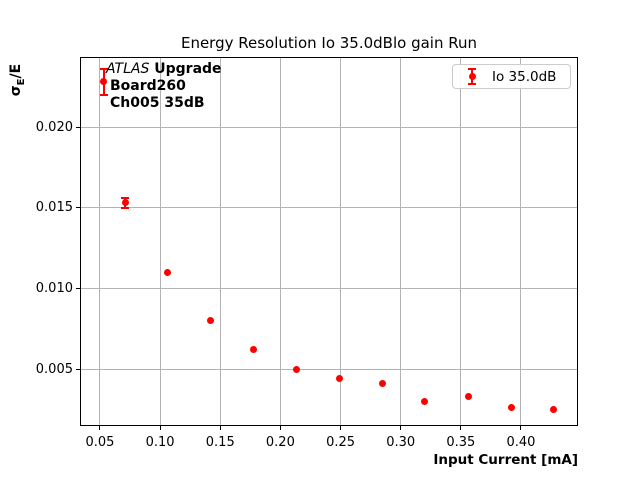  What do you see at coordinates (472, 84) in the screenshot?
I see `legend-errorbar-cap-bottom` at bounding box center [472, 84].